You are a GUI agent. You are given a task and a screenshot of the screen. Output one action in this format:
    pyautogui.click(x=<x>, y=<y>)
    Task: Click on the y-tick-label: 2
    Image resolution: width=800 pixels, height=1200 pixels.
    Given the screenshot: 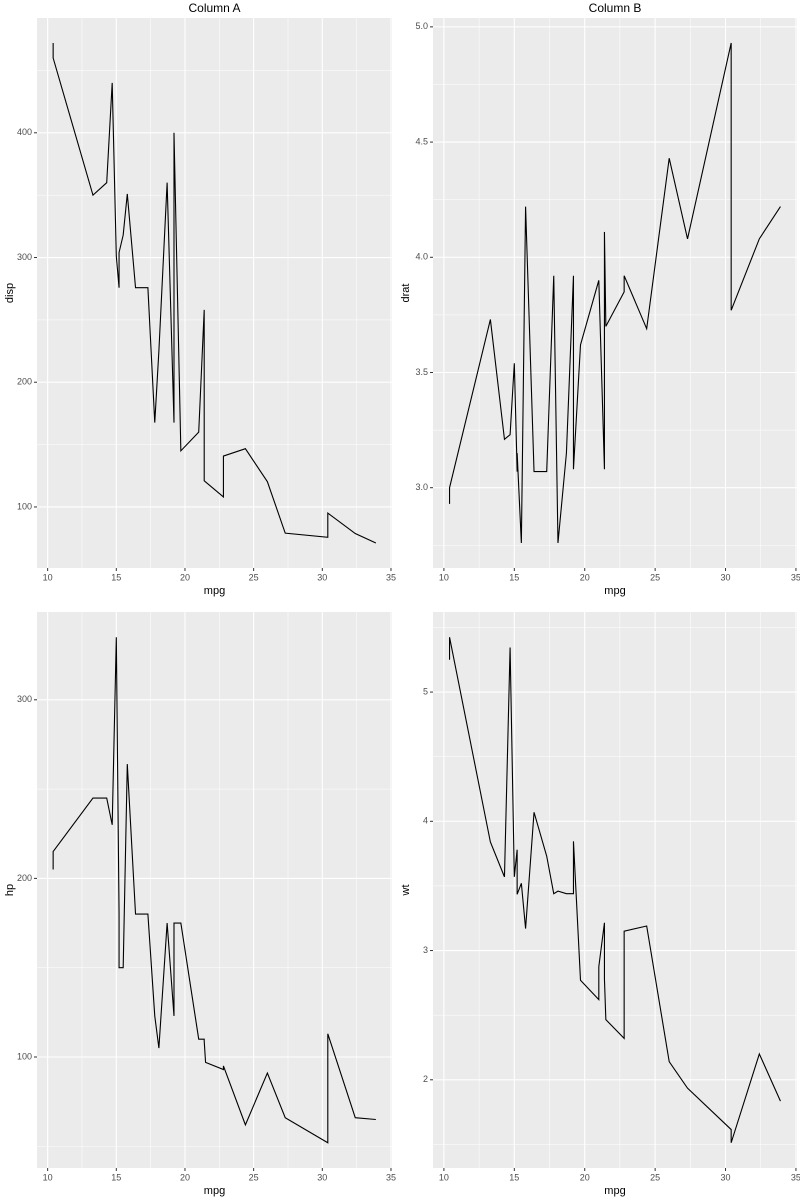 What is the action you would take?
    pyautogui.click(x=425, y=1079)
    